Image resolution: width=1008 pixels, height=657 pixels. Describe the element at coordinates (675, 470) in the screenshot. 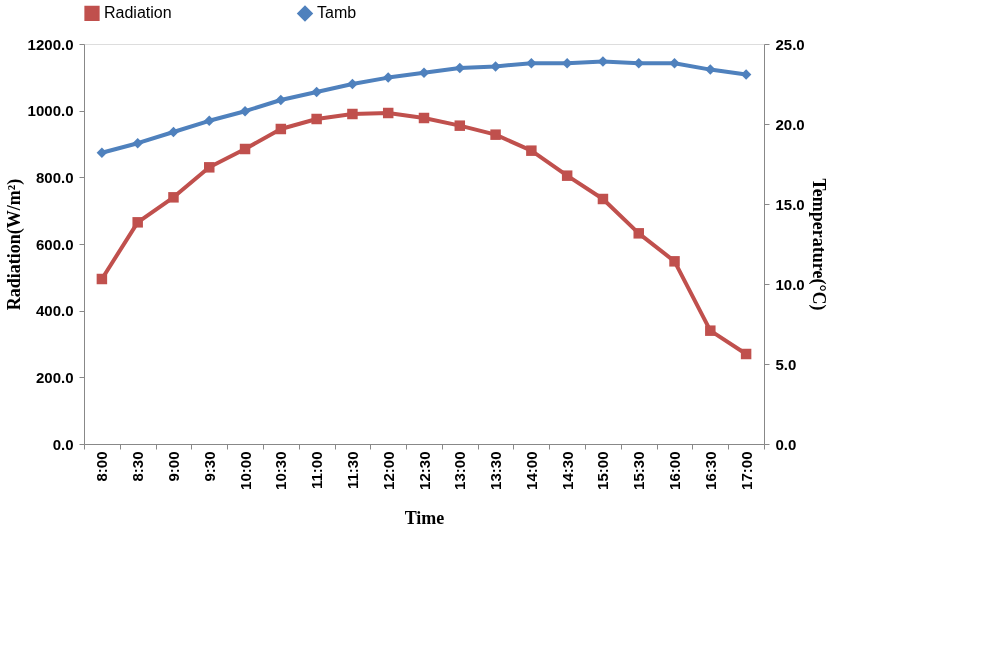

I see `x-tick-label: 16:00` at that location.